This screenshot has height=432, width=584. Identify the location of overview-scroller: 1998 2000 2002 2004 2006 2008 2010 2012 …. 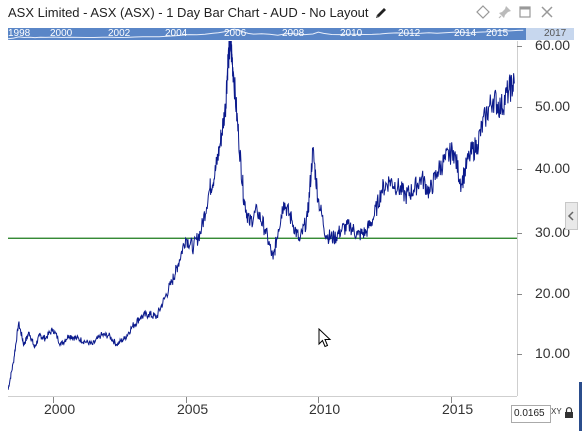
(291, 34).